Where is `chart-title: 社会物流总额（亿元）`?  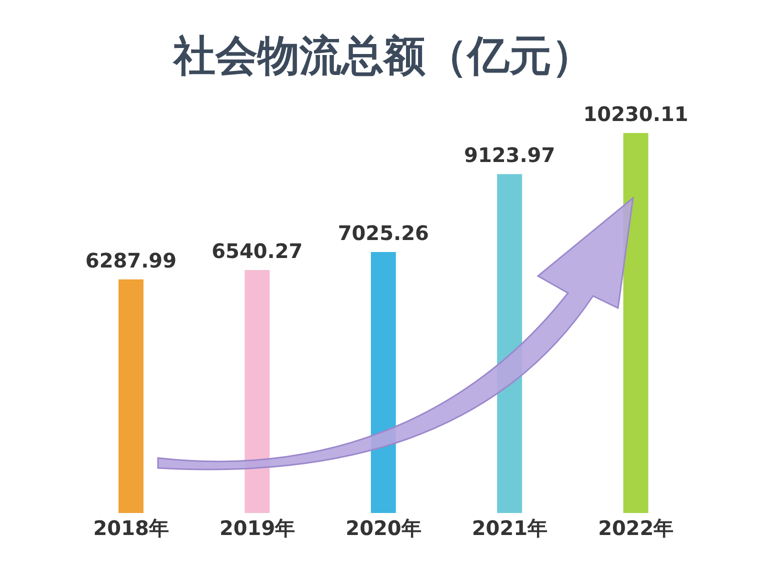 chart-title: 社会物流总额（亿元） is located at coordinates (383, 56).